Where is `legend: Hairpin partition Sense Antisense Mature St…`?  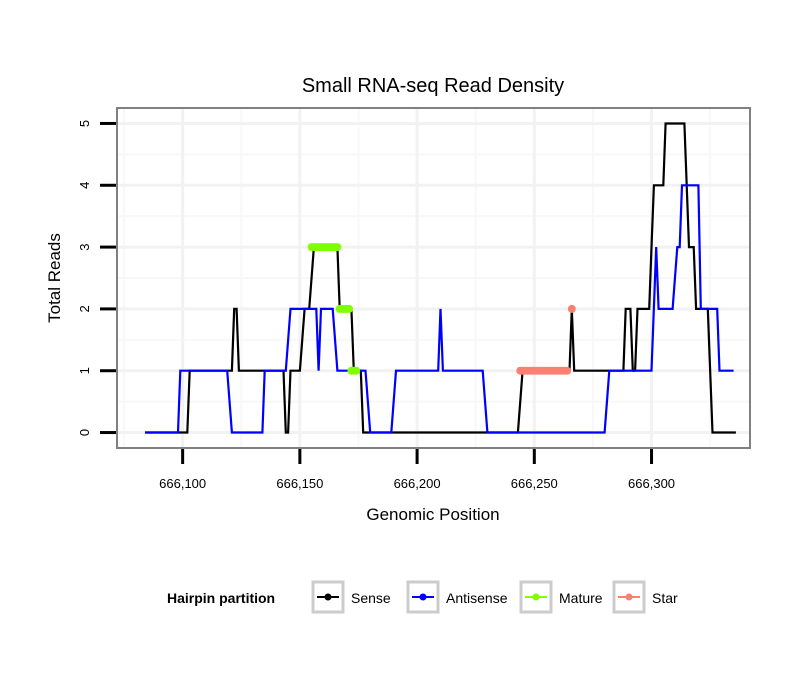 legend: Hairpin partition Sense Antisense Mature St… is located at coordinates (422, 597).